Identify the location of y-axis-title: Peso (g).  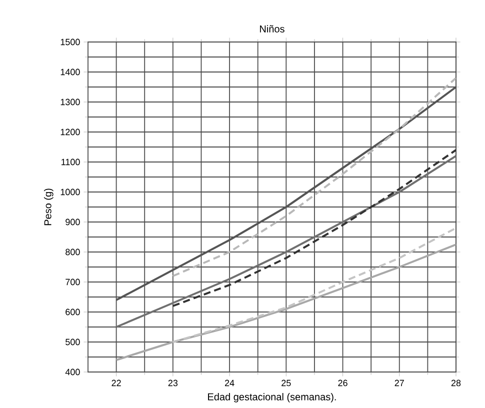
(49, 207).